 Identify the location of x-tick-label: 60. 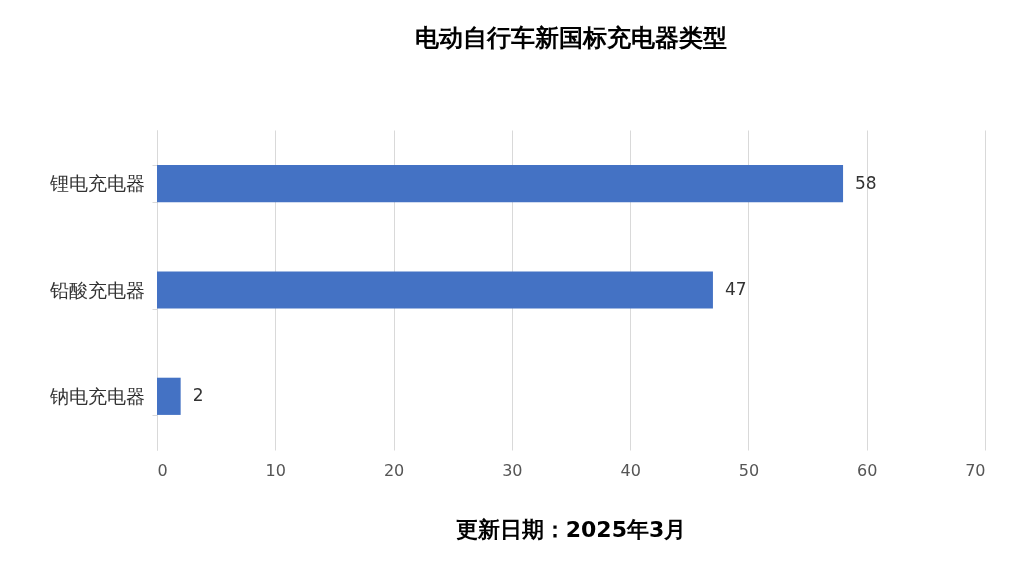
(867, 470).